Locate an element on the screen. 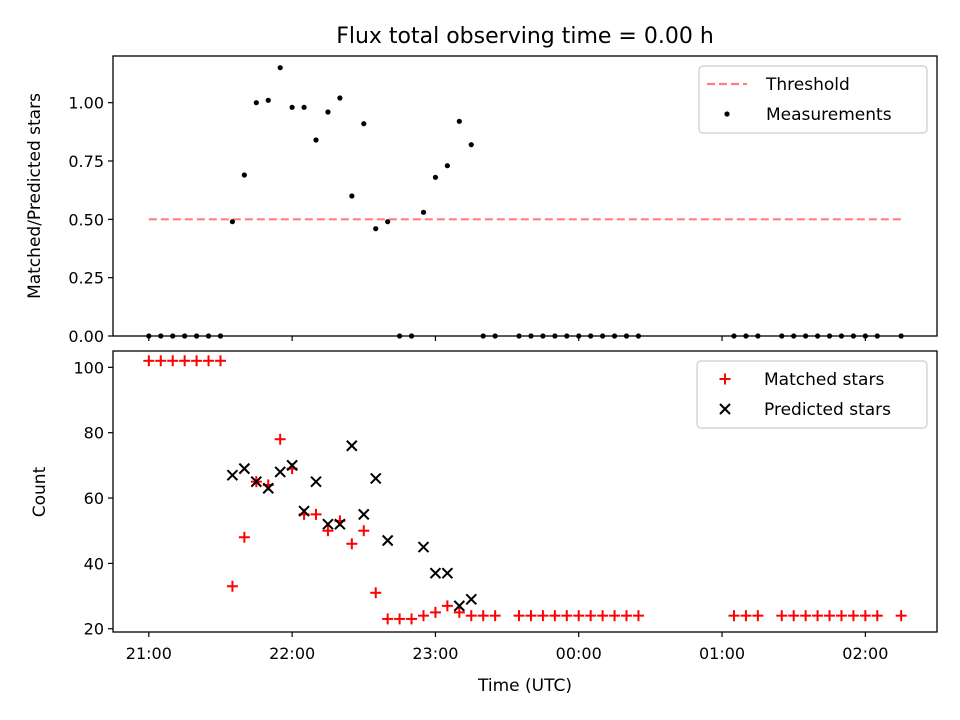 This screenshot has height=720, width=960. bottom-legend is located at coordinates (812, 394).